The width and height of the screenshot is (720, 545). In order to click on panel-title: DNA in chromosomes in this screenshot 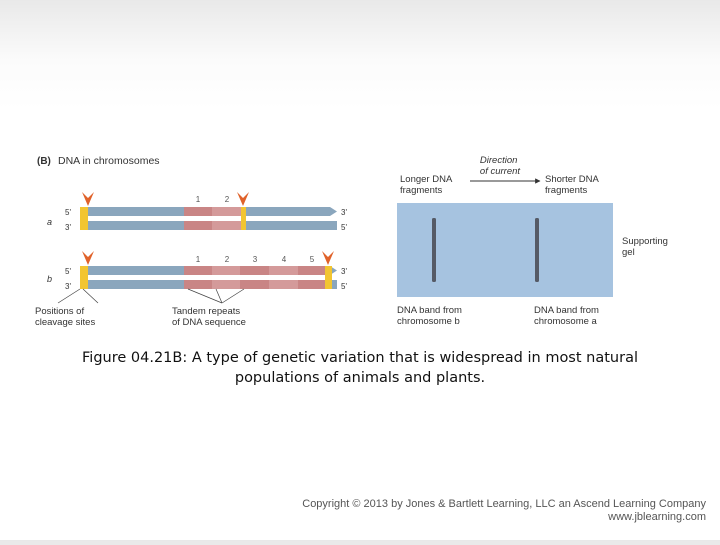, I will do `click(109, 161)`.